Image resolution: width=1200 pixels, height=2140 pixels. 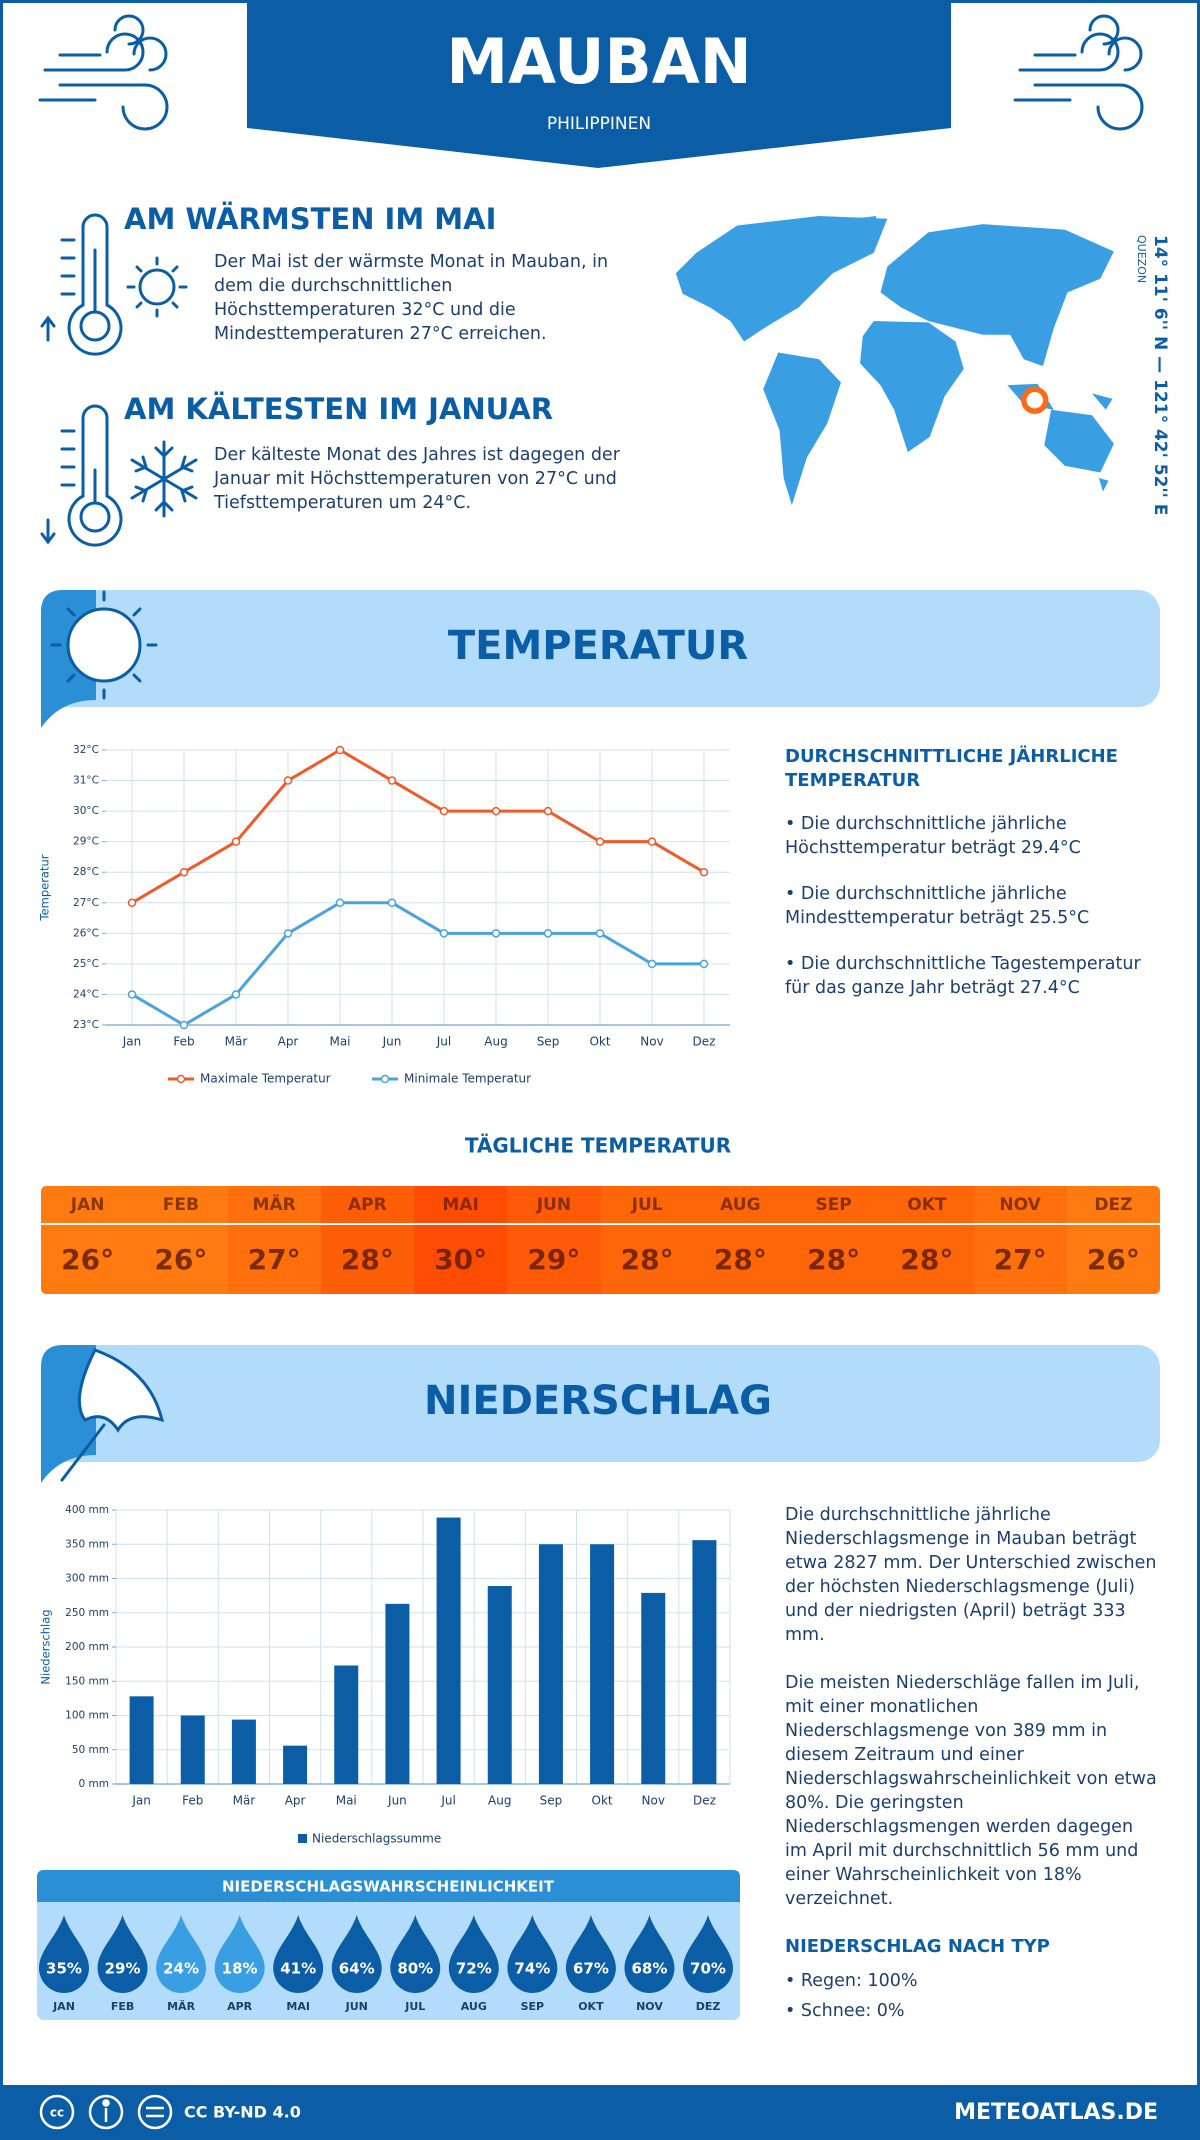 What do you see at coordinates (244, 1801) in the screenshot?
I see `x-tick-label: Mär` at bounding box center [244, 1801].